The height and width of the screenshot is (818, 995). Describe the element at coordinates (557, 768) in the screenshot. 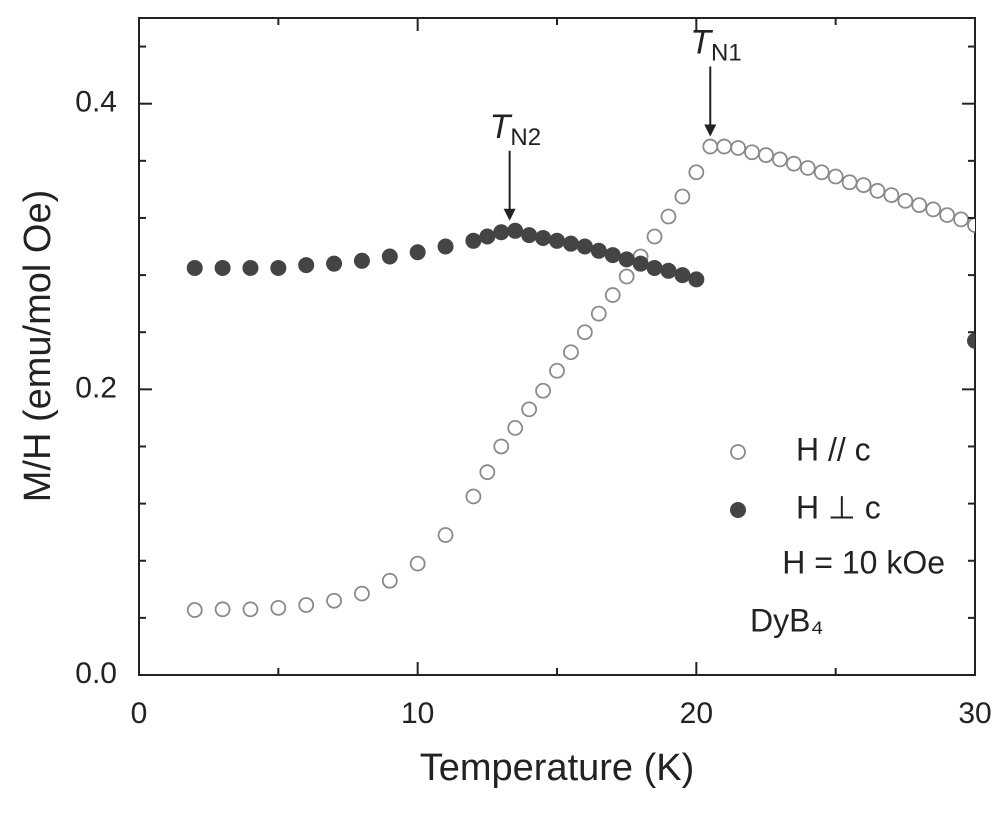

I see `x-axis-label: Temperature (K)` at that location.